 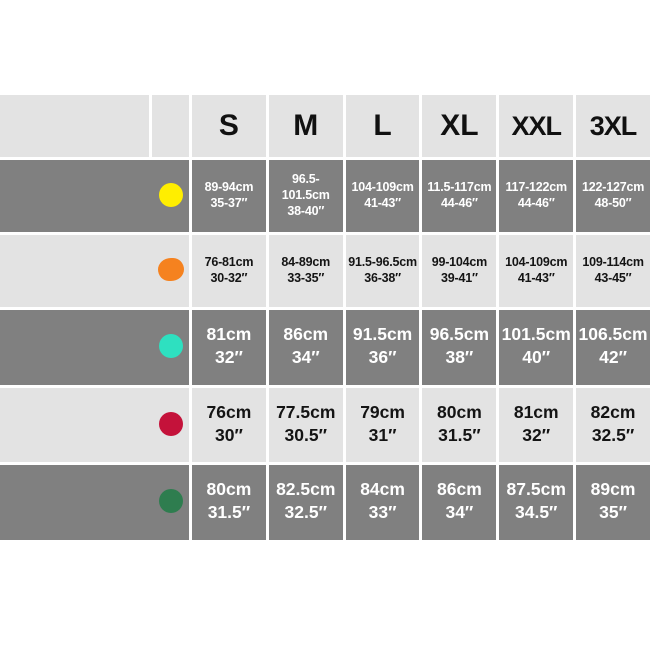 What do you see at coordinates (613, 489) in the screenshot?
I see `value-cm: 89cm` at bounding box center [613, 489].